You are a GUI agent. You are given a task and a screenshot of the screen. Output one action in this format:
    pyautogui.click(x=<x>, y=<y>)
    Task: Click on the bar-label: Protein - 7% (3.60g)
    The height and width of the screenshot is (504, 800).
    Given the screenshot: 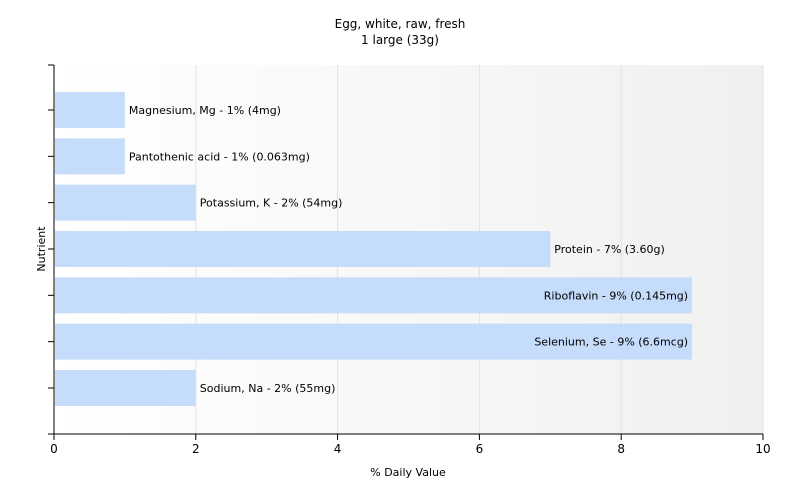 What is the action you would take?
    pyautogui.click(x=609, y=249)
    